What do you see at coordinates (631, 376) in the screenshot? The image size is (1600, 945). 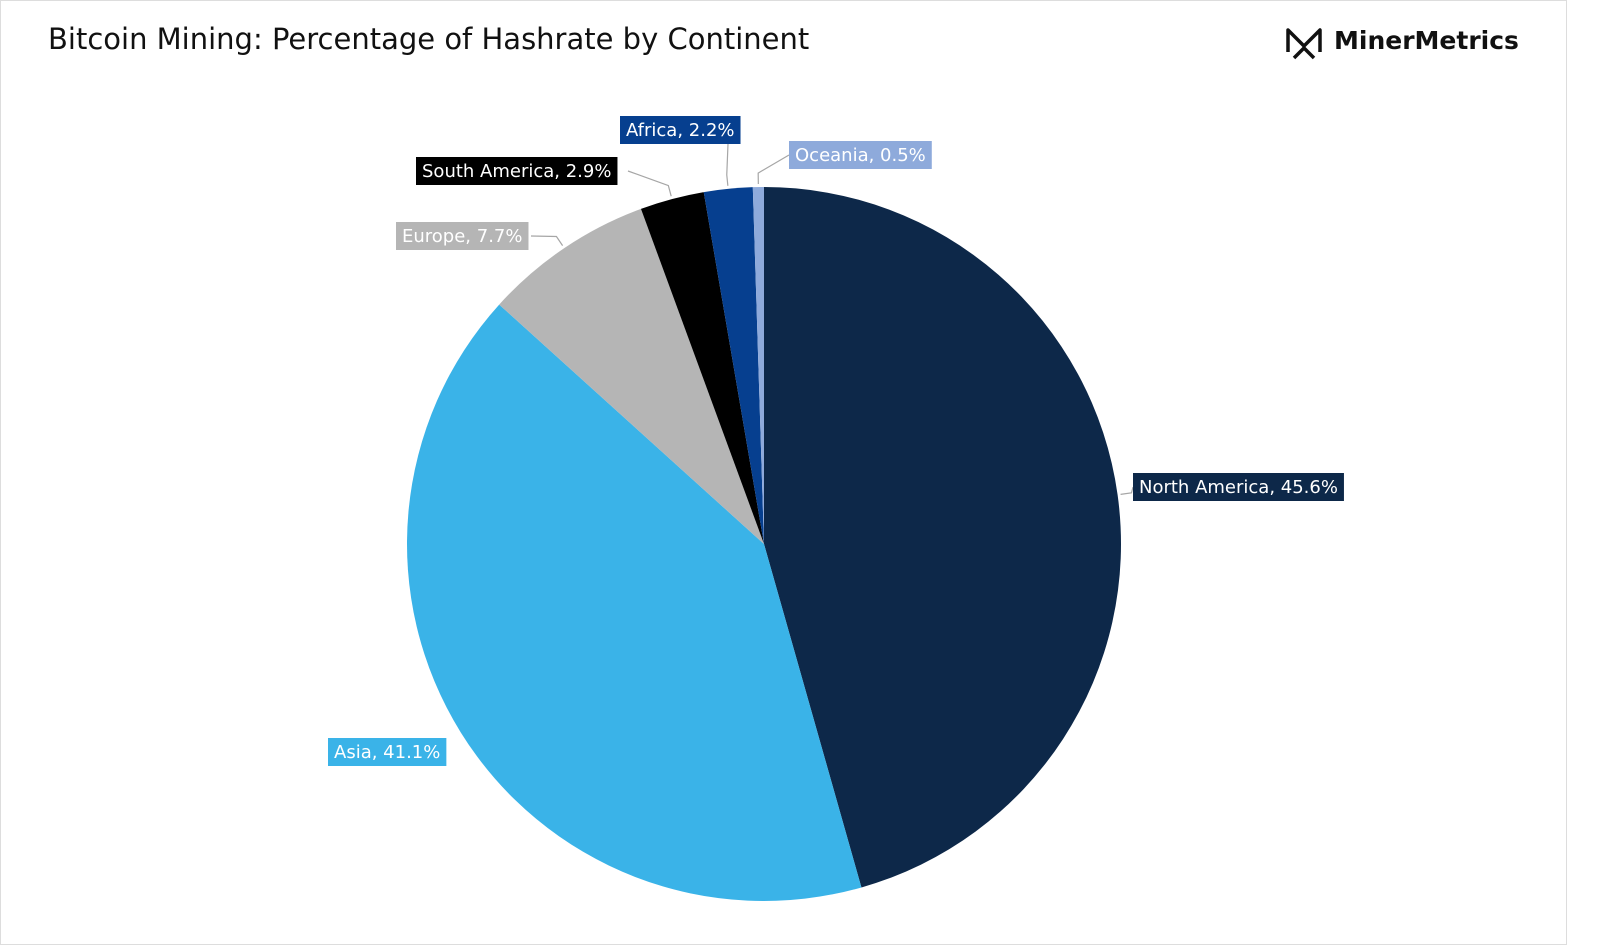 I see `pie-slice: Europe` at bounding box center [631, 376].